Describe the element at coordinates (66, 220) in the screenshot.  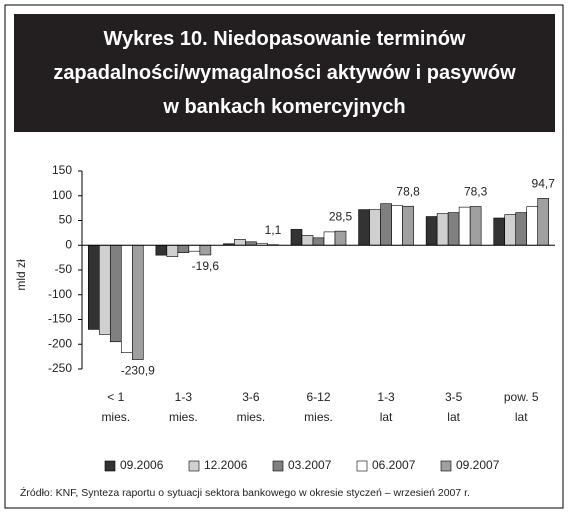
I see `y-tick-label: 50` at that location.